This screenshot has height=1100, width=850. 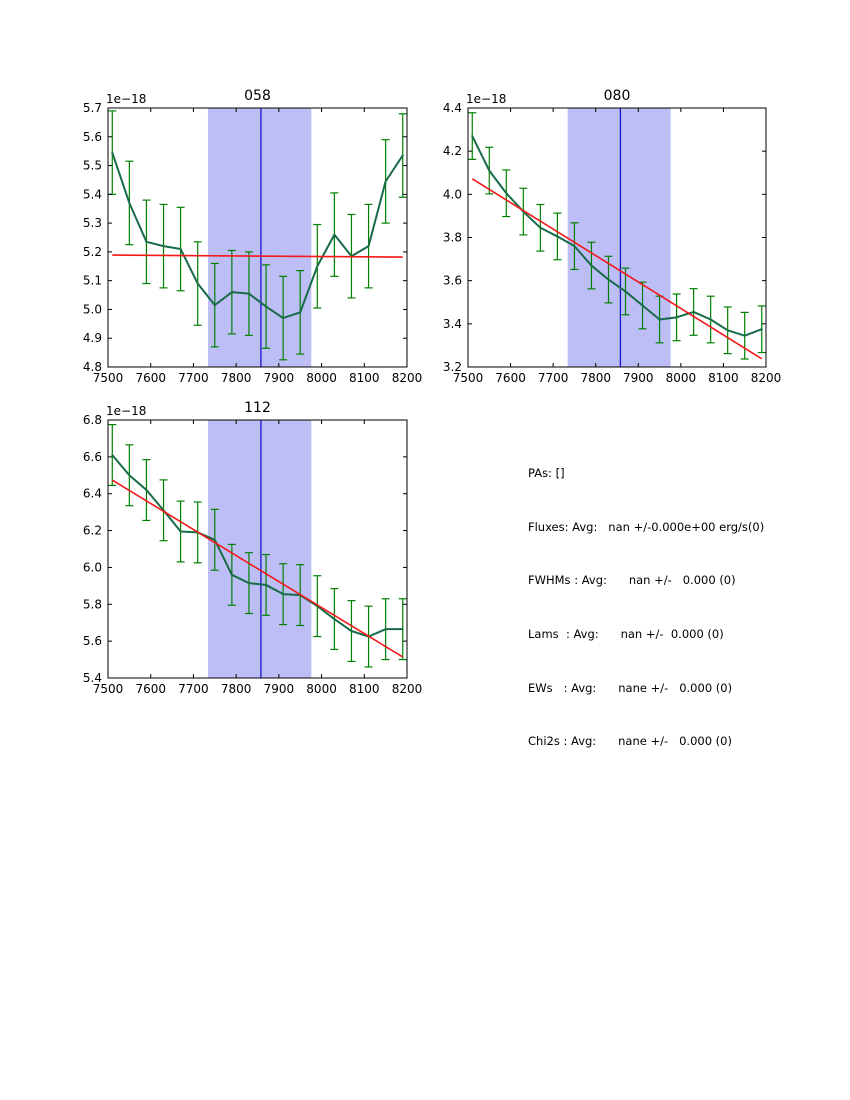 What do you see at coordinates (92, 108) in the screenshot?
I see `svg-text: 5.7` at bounding box center [92, 108].